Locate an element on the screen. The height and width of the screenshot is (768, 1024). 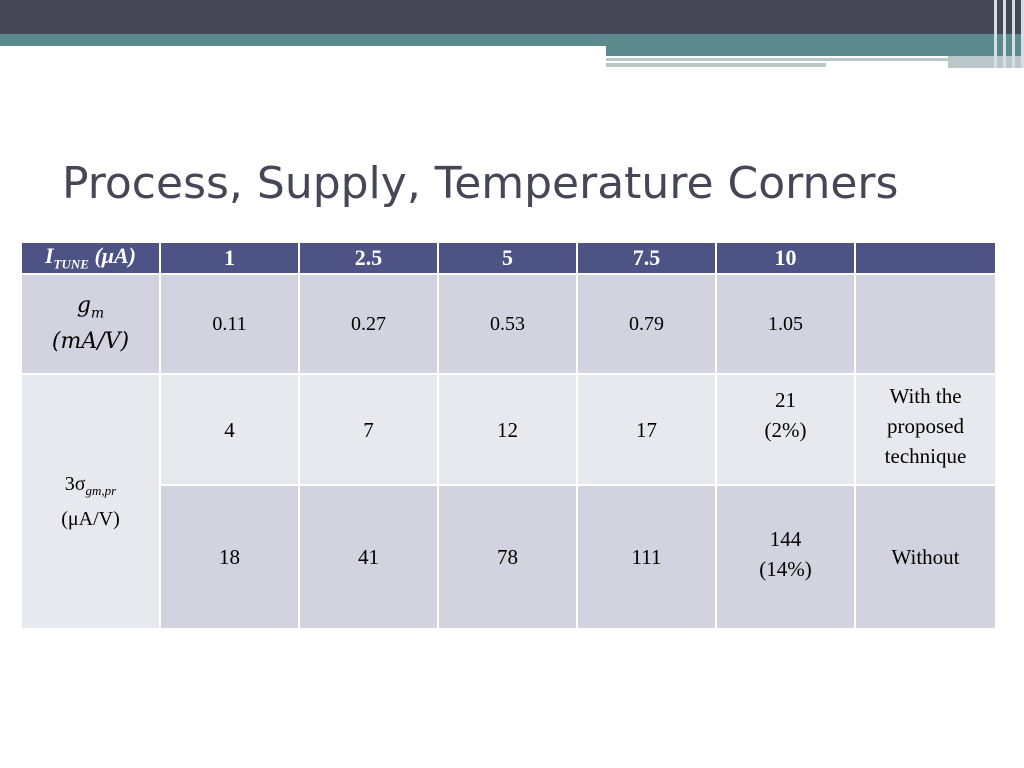
sigma-subscript: gm,pr is located at coordinates (101, 490).